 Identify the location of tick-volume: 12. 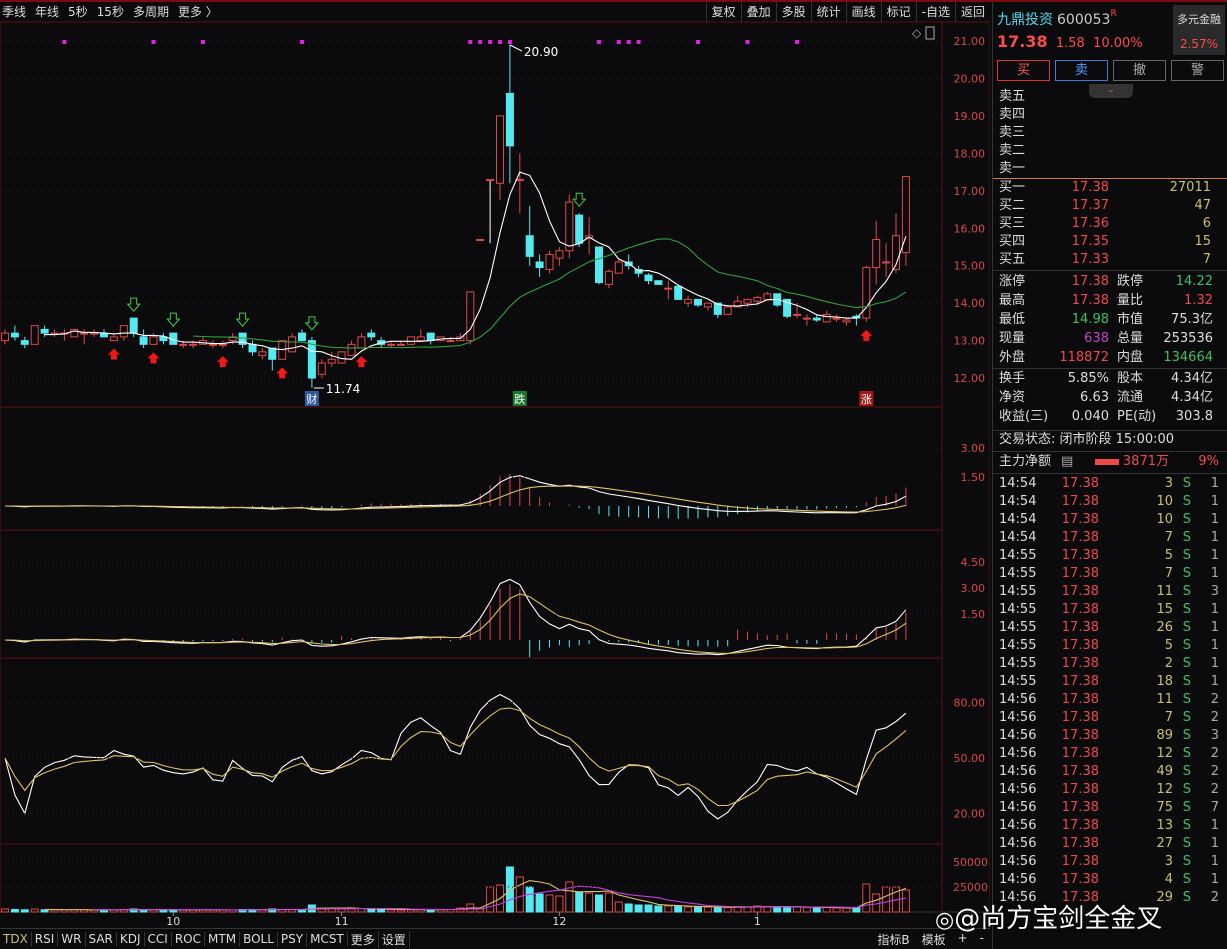
(1164, 789).